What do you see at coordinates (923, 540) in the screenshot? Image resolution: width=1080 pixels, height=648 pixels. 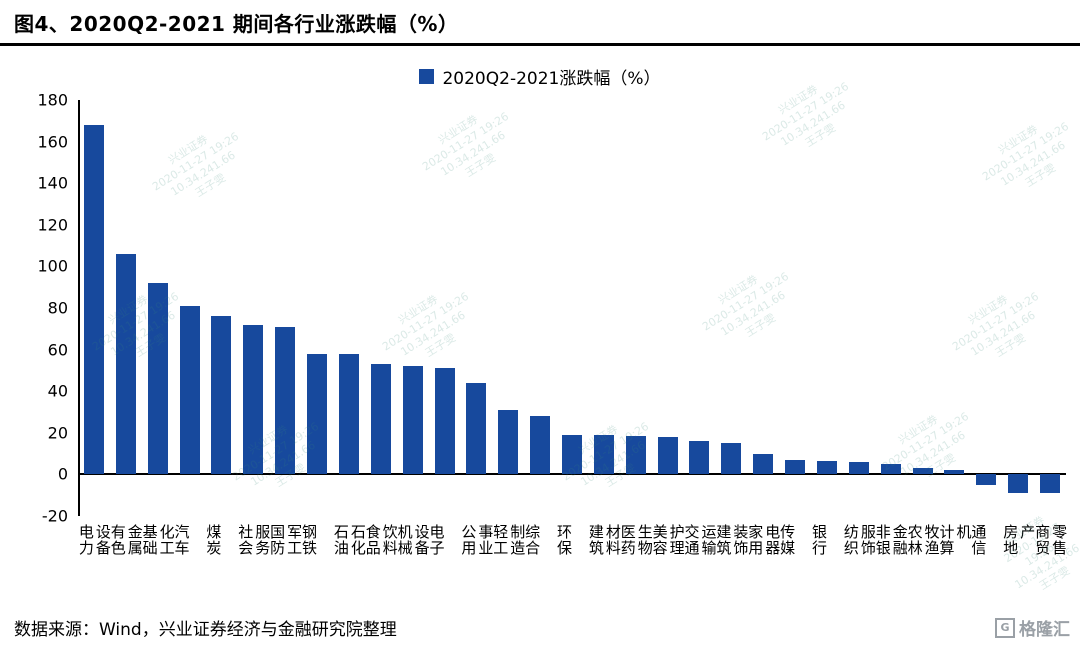 I see `category-label: 农林牧渔` at bounding box center [923, 540].